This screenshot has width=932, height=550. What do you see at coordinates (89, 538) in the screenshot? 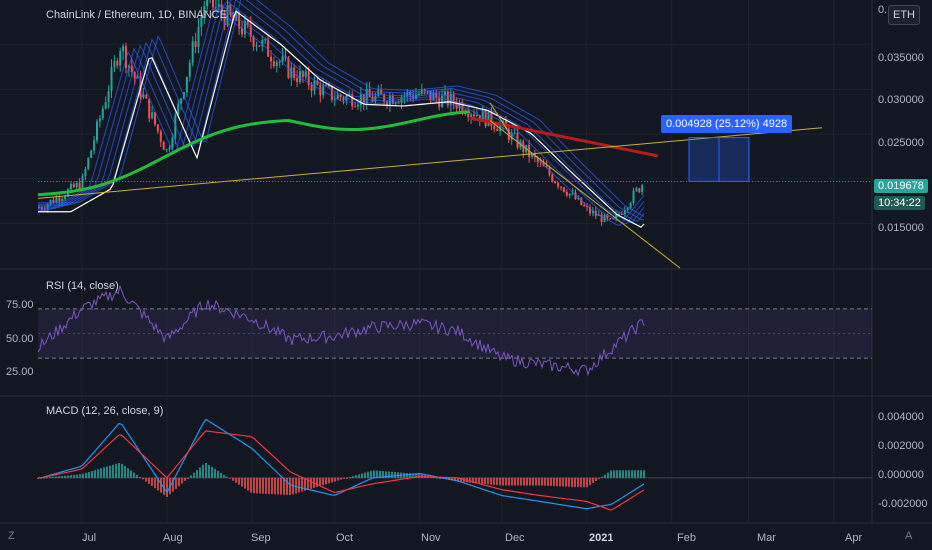
I see `time-tick: Jul` at bounding box center [89, 538].